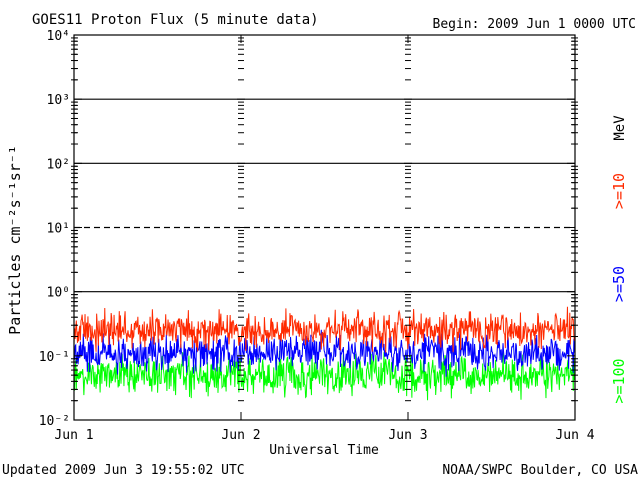  What do you see at coordinates (58, 100) in the screenshot?
I see `y-tick-label: 10³` at bounding box center [58, 100].